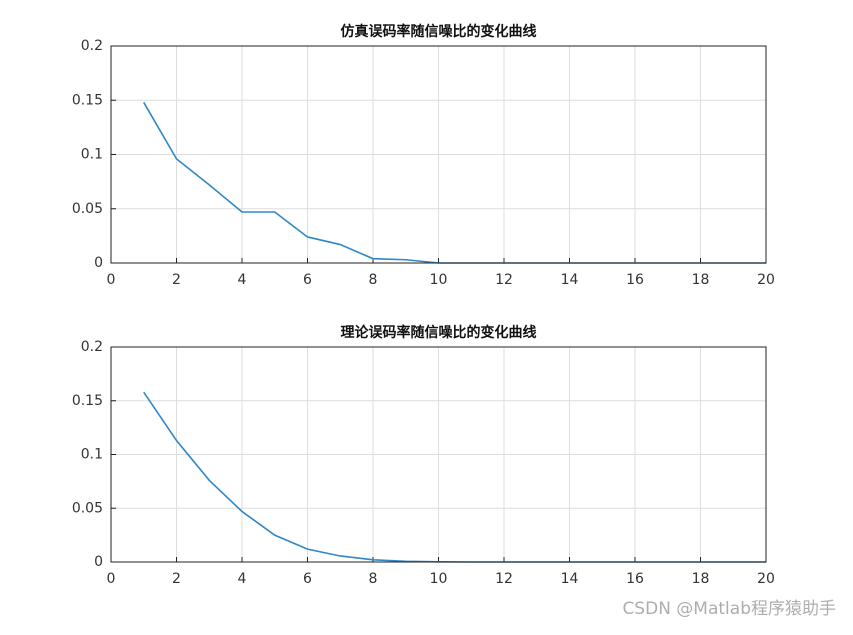 Image resolution: width=853 pixels, height=635 pixels. Describe the element at coordinates (439, 332) in the screenshot. I see `chart-title: 理论误码率随信噪比的变化曲线` at that location.